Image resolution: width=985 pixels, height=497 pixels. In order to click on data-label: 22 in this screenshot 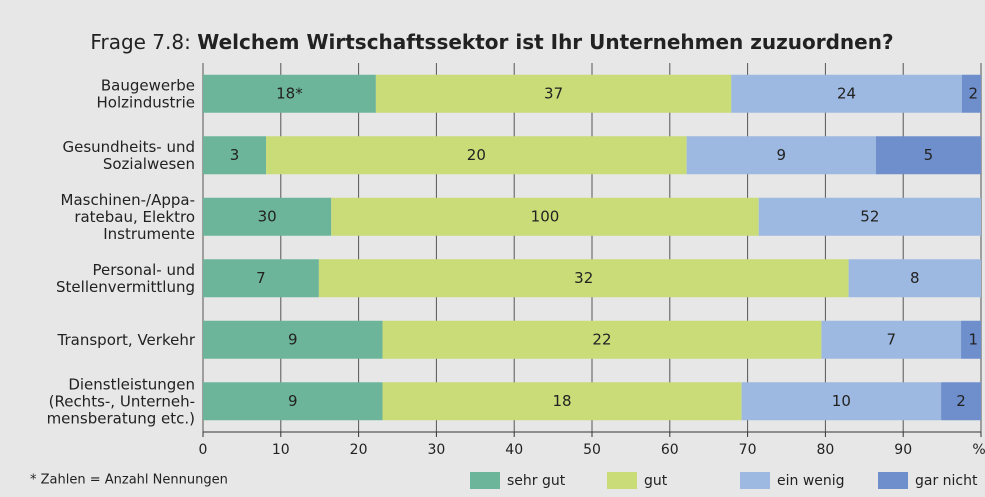, I will do `click(601, 339)`.